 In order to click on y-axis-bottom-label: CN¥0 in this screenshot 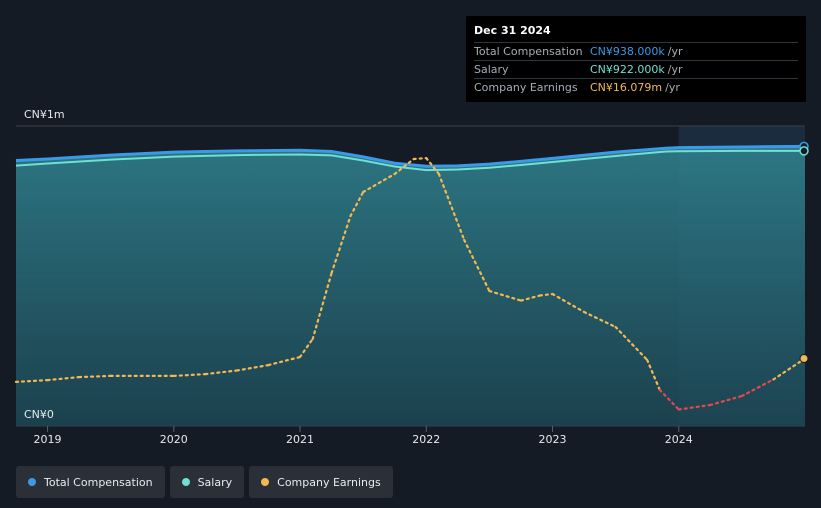, I will do `click(39, 414)`.